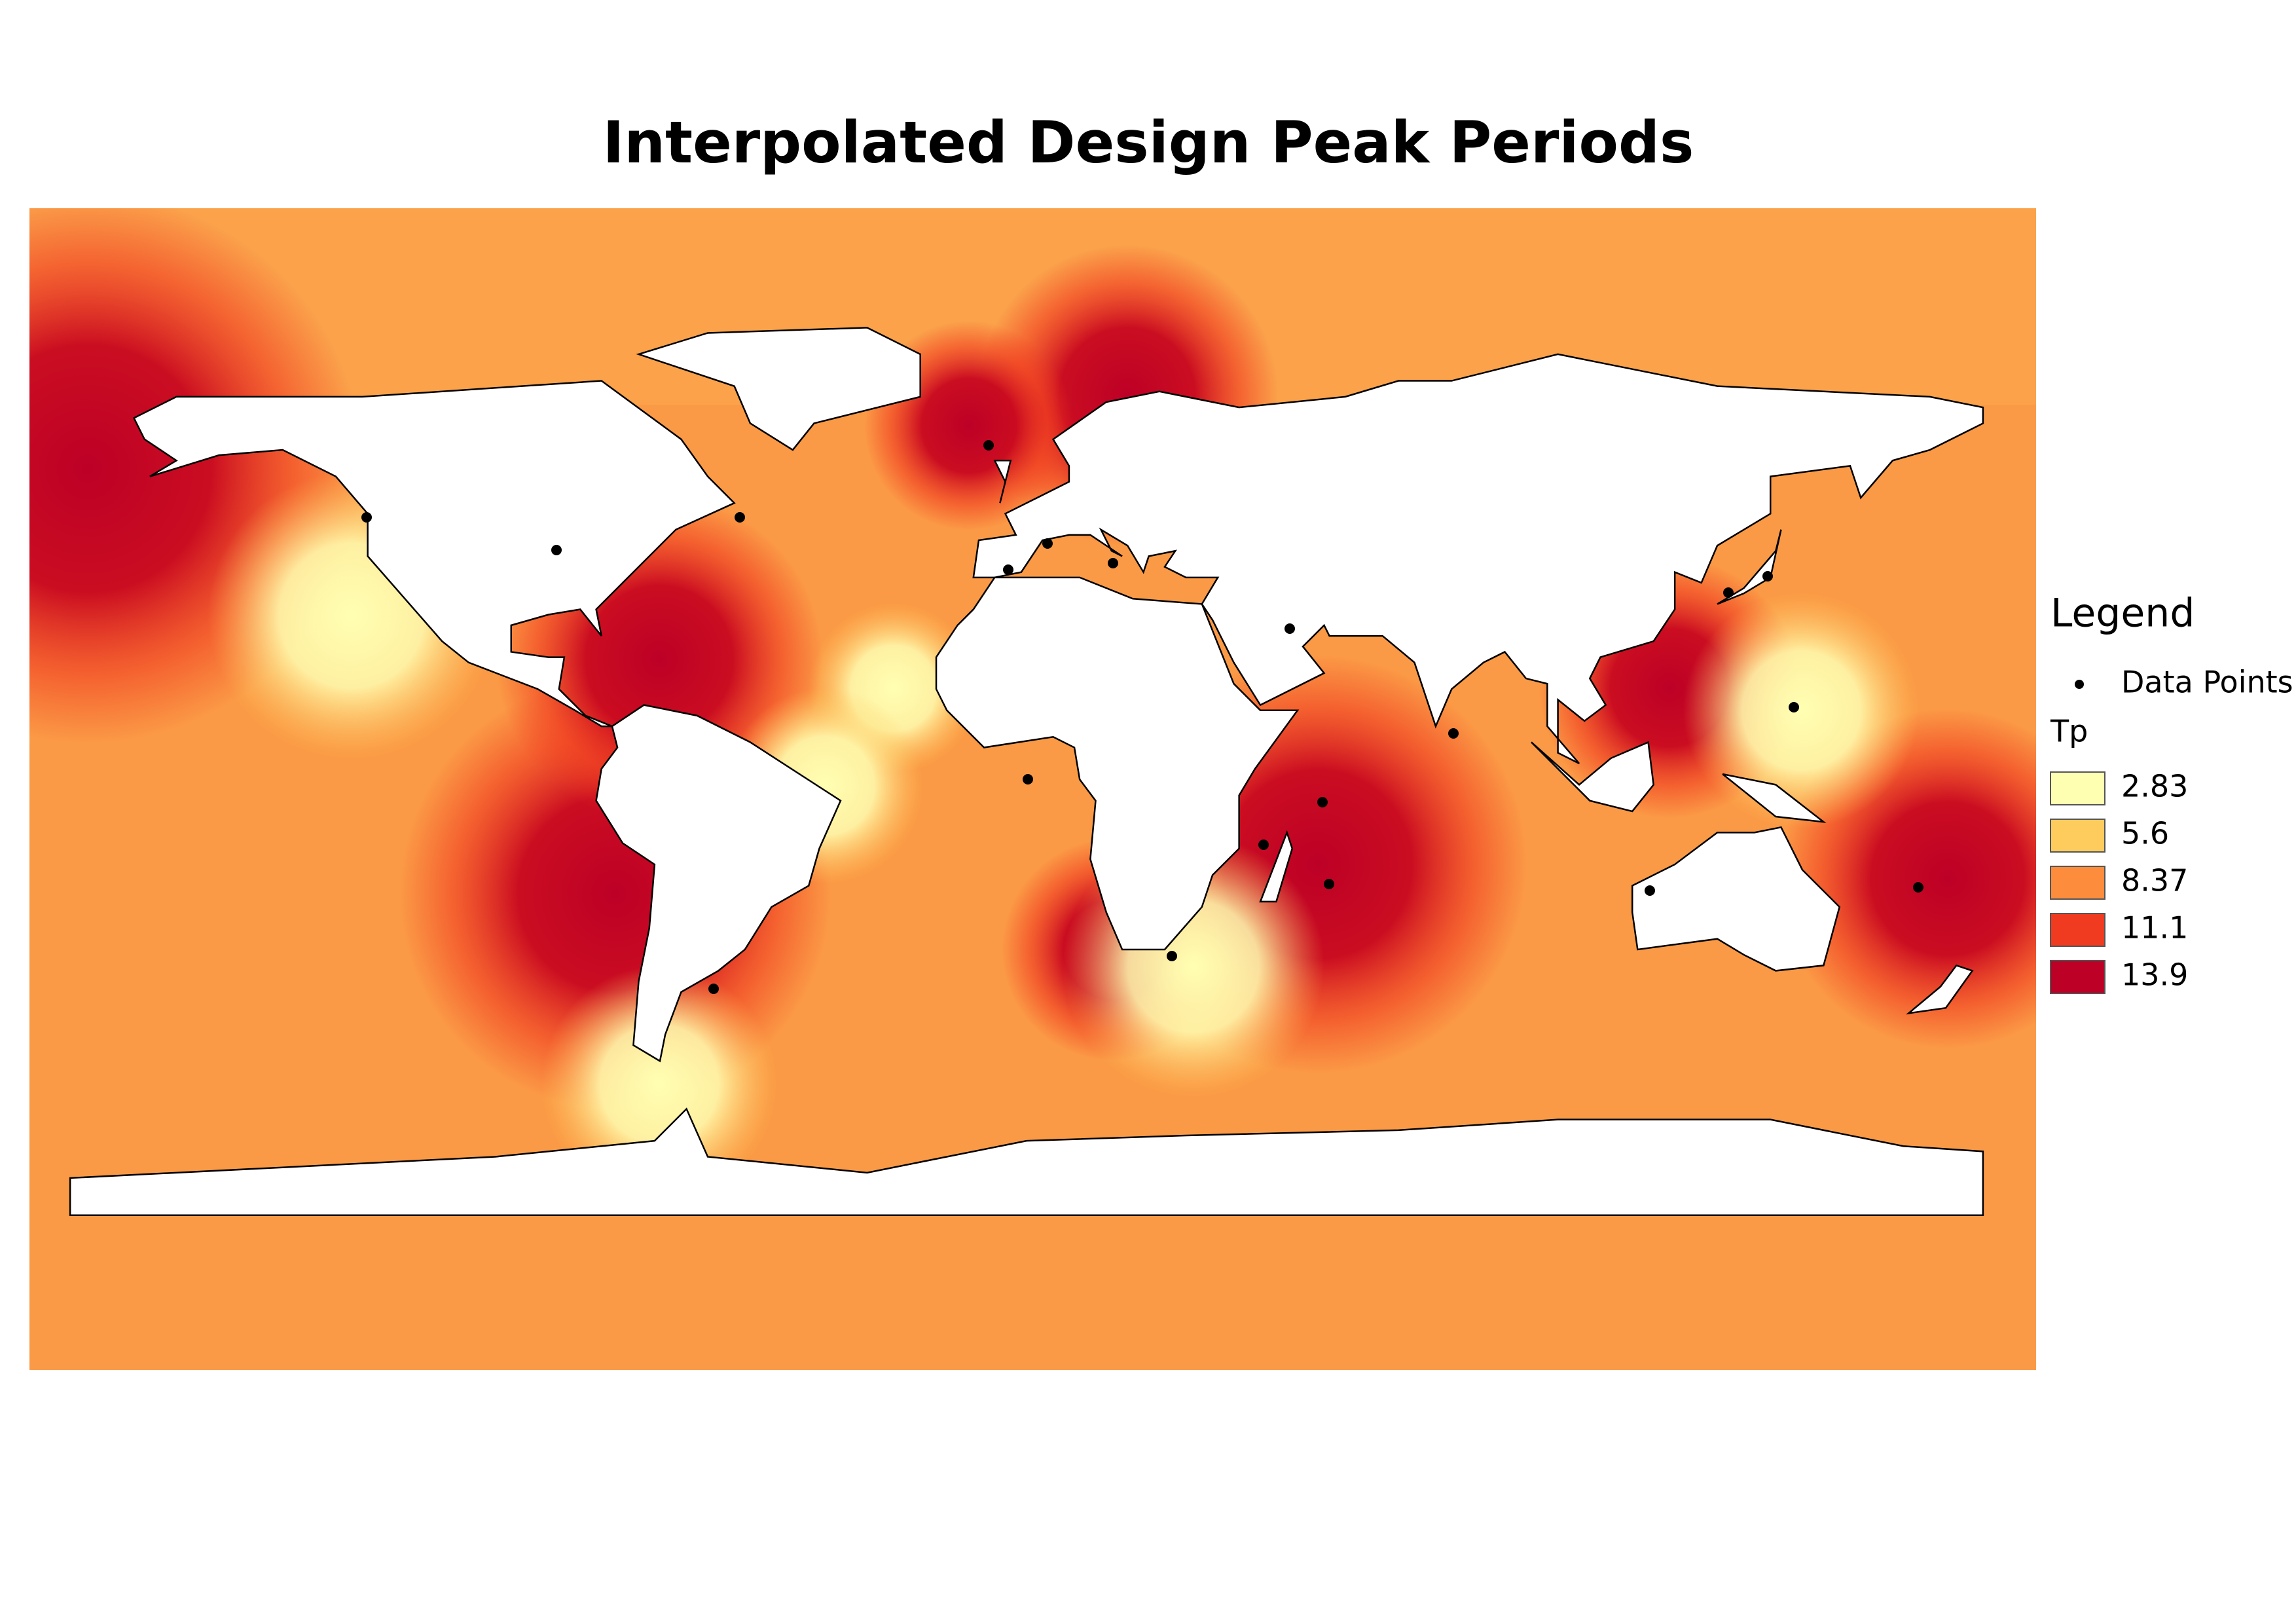  Describe the element at coordinates (2207, 682) in the screenshot. I see `legend-points-label: Data Points` at that location.